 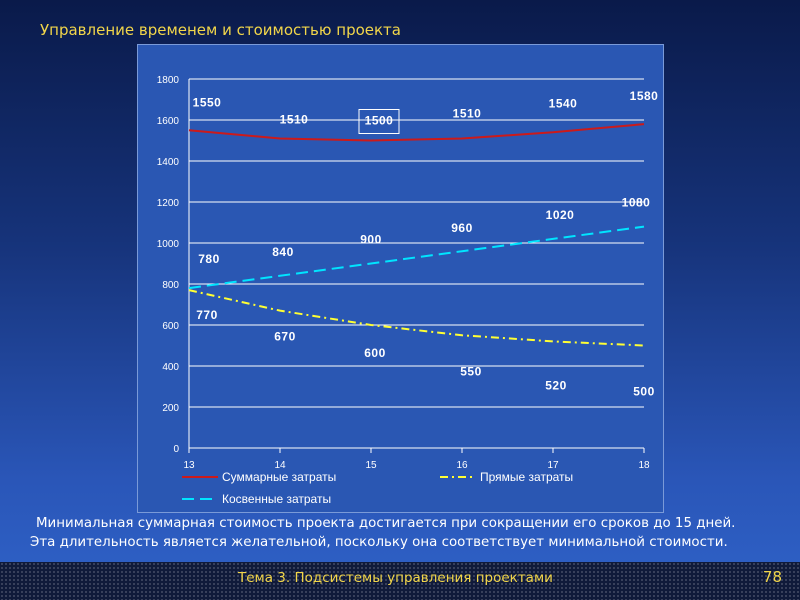 What do you see at coordinates (170, 326) in the screenshot?
I see `y-tick-label: 600` at bounding box center [170, 326].